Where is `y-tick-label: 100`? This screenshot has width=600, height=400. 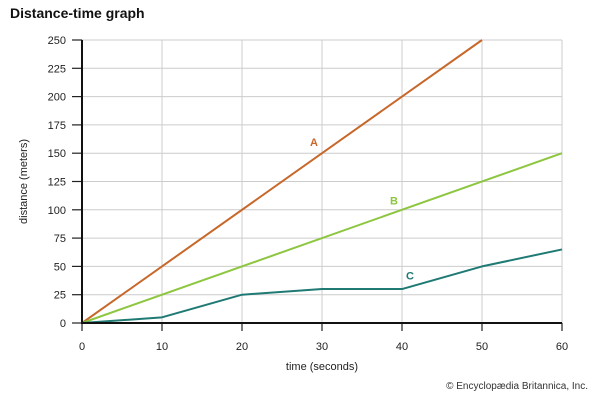 y-tick-label: 100 is located at coordinates (57, 211).